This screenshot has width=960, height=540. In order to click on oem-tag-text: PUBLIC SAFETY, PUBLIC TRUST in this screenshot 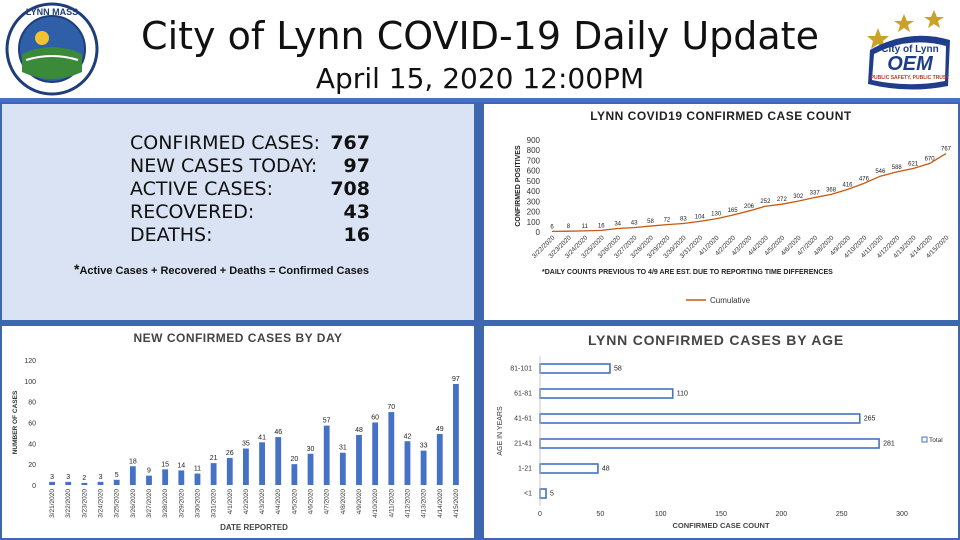, I will do `click(910, 78)`.